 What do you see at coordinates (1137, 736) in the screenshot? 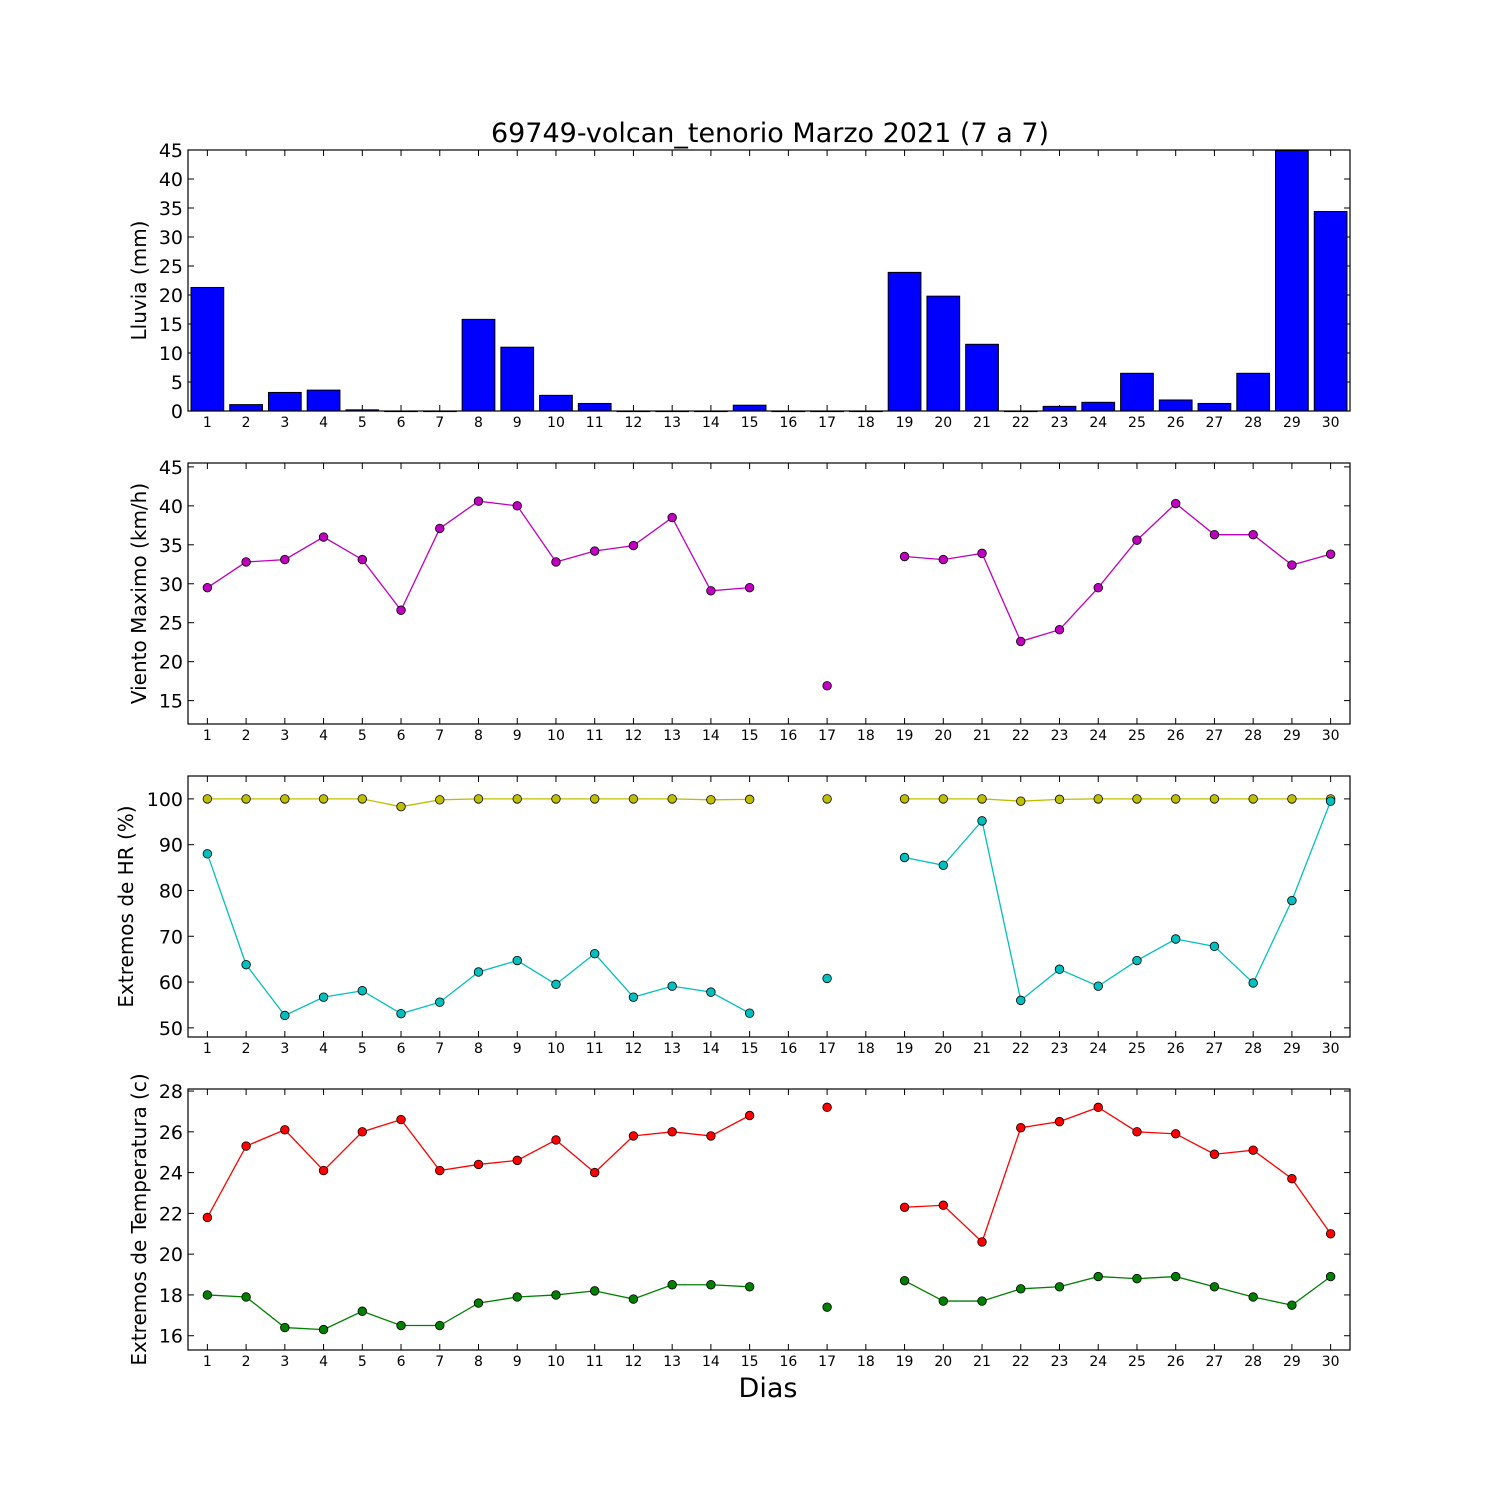
I see `x-tick-label: 25` at bounding box center [1137, 736].